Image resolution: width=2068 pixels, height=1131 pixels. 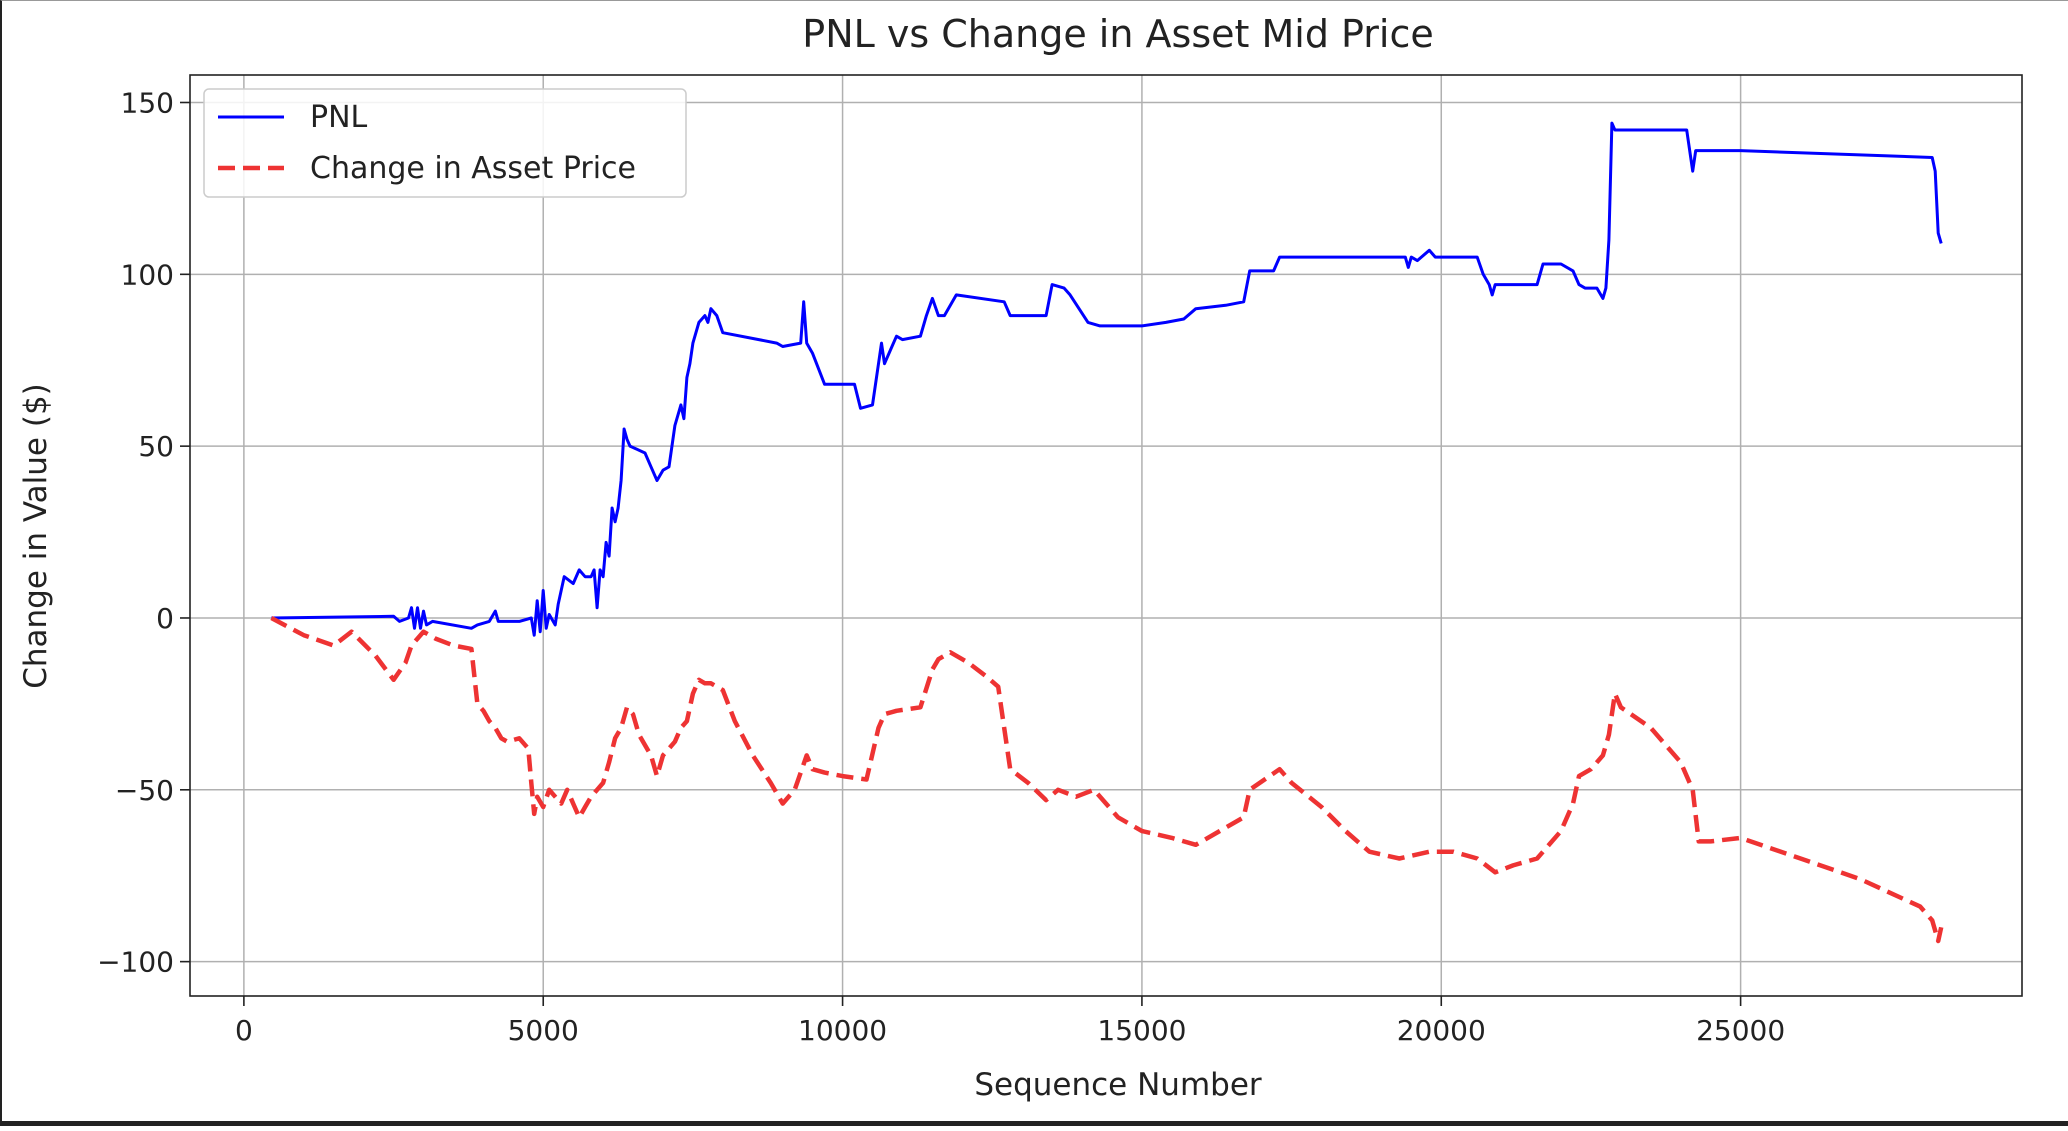 What do you see at coordinates (144, 790) in the screenshot?
I see `y-tick-label: −50` at bounding box center [144, 790].